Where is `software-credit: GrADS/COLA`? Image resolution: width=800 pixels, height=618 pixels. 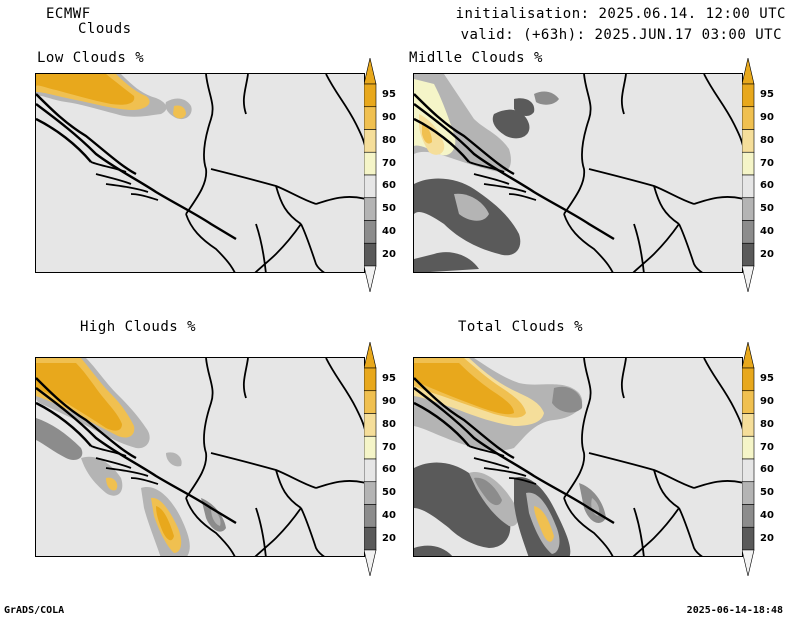 software-credit: GrADS/COLA is located at coordinates (34, 610).